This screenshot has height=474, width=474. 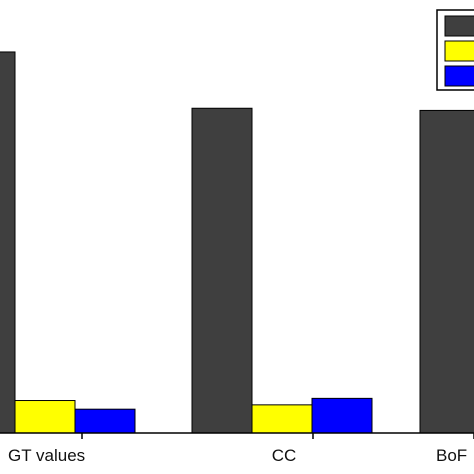 I want to click on legend, so click(x=455, y=50).